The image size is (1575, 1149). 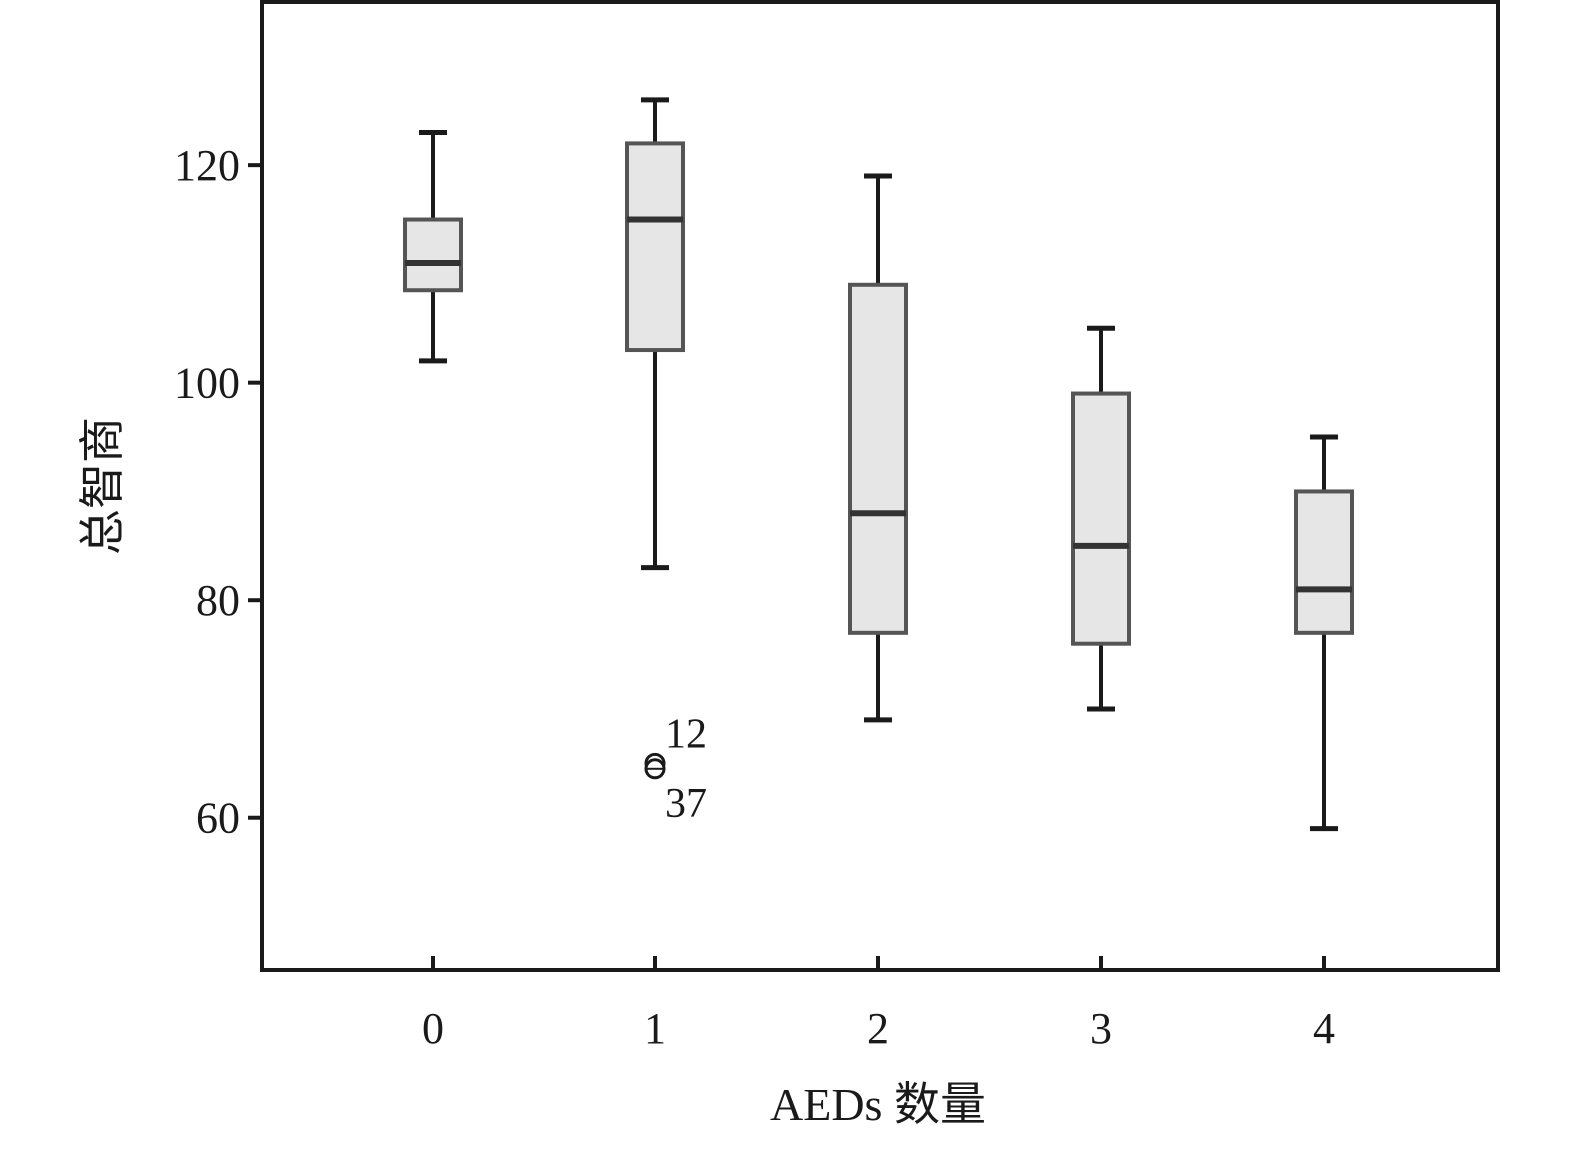 I want to click on x-tick-label: 1, so click(x=655, y=1028).